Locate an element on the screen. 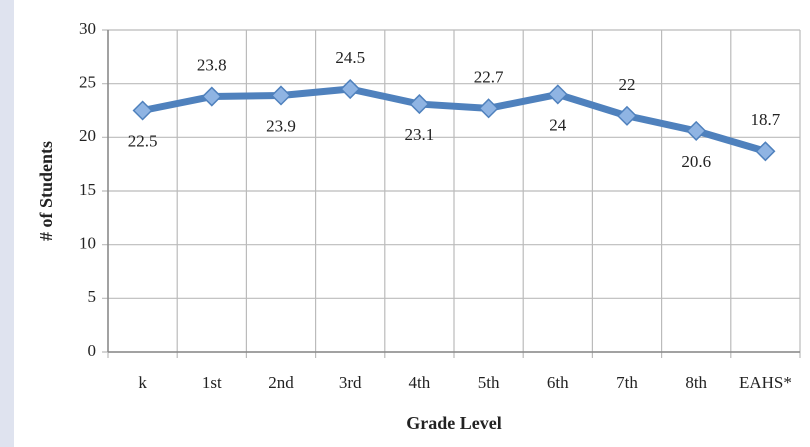 The image size is (810, 447). series-line is located at coordinates (454, 120).